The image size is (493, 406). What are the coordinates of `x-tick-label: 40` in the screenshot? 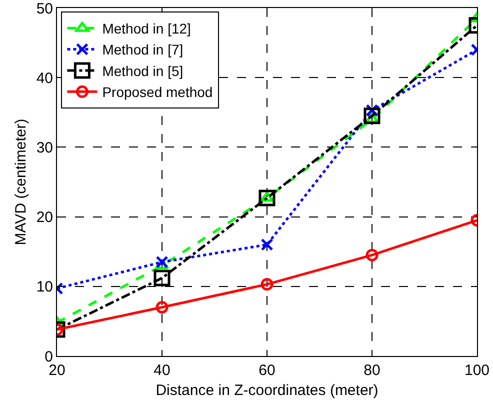 It's located at (162, 370).